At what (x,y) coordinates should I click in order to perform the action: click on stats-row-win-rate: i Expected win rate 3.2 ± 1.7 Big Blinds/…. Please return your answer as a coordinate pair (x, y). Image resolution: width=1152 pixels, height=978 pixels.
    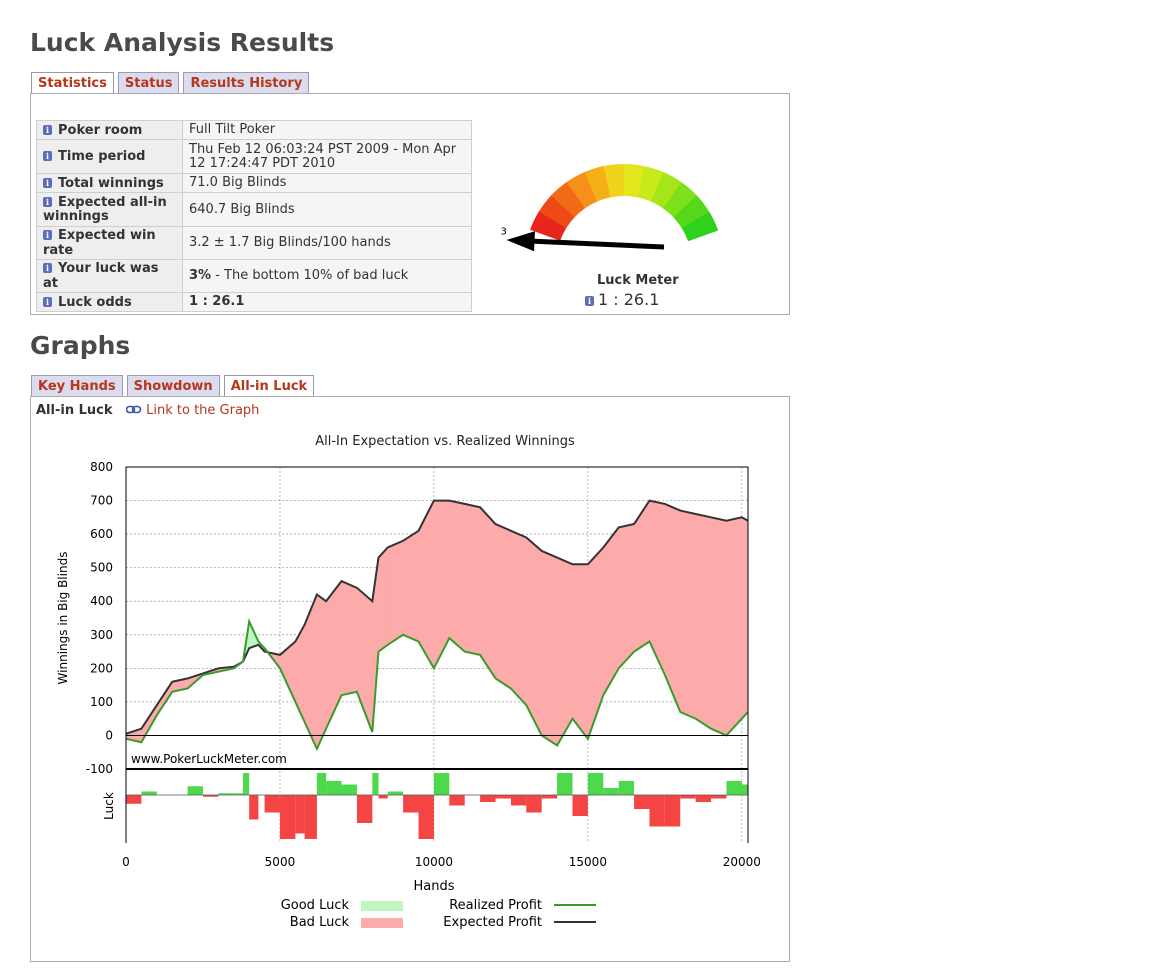
    Looking at the image, I should click on (254, 243).